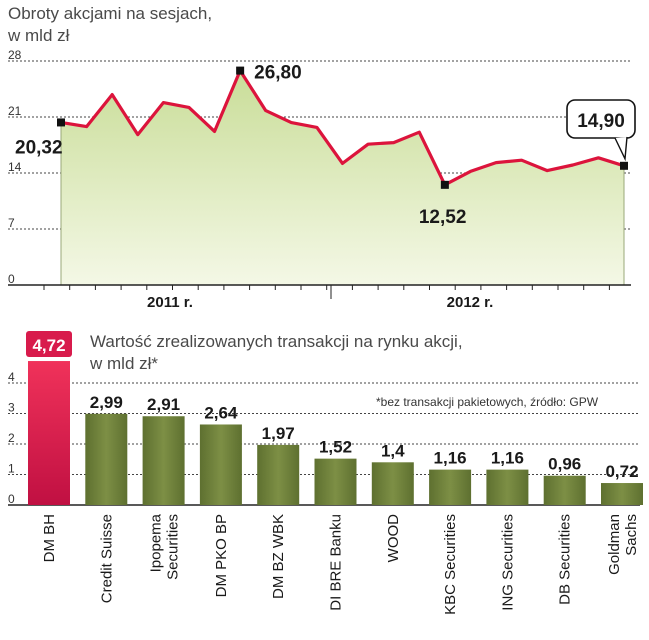  What do you see at coordinates (39, 147) in the screenshot?
I see `data-label: 20,32` at bounding box center [39, 147].